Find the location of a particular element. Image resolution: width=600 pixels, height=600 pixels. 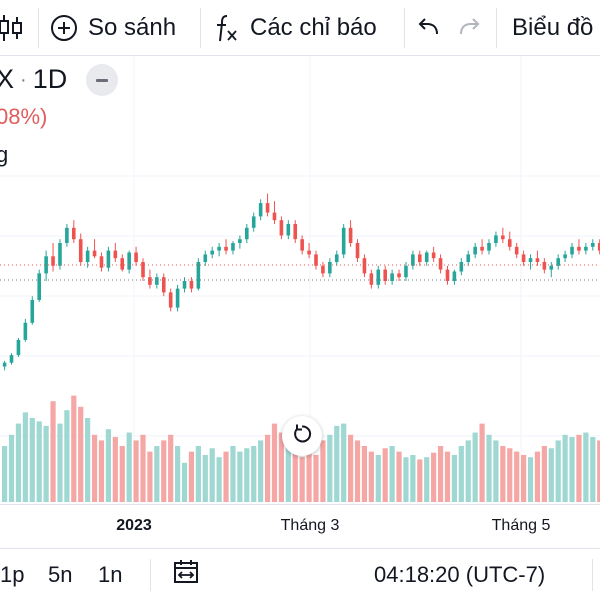

undo-button is located at coordinates (429, 28).